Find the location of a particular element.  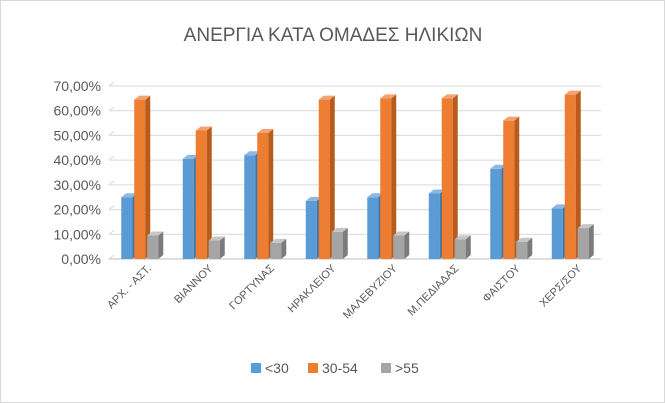

legend-label: >55 is located at coordinates (407, 368).